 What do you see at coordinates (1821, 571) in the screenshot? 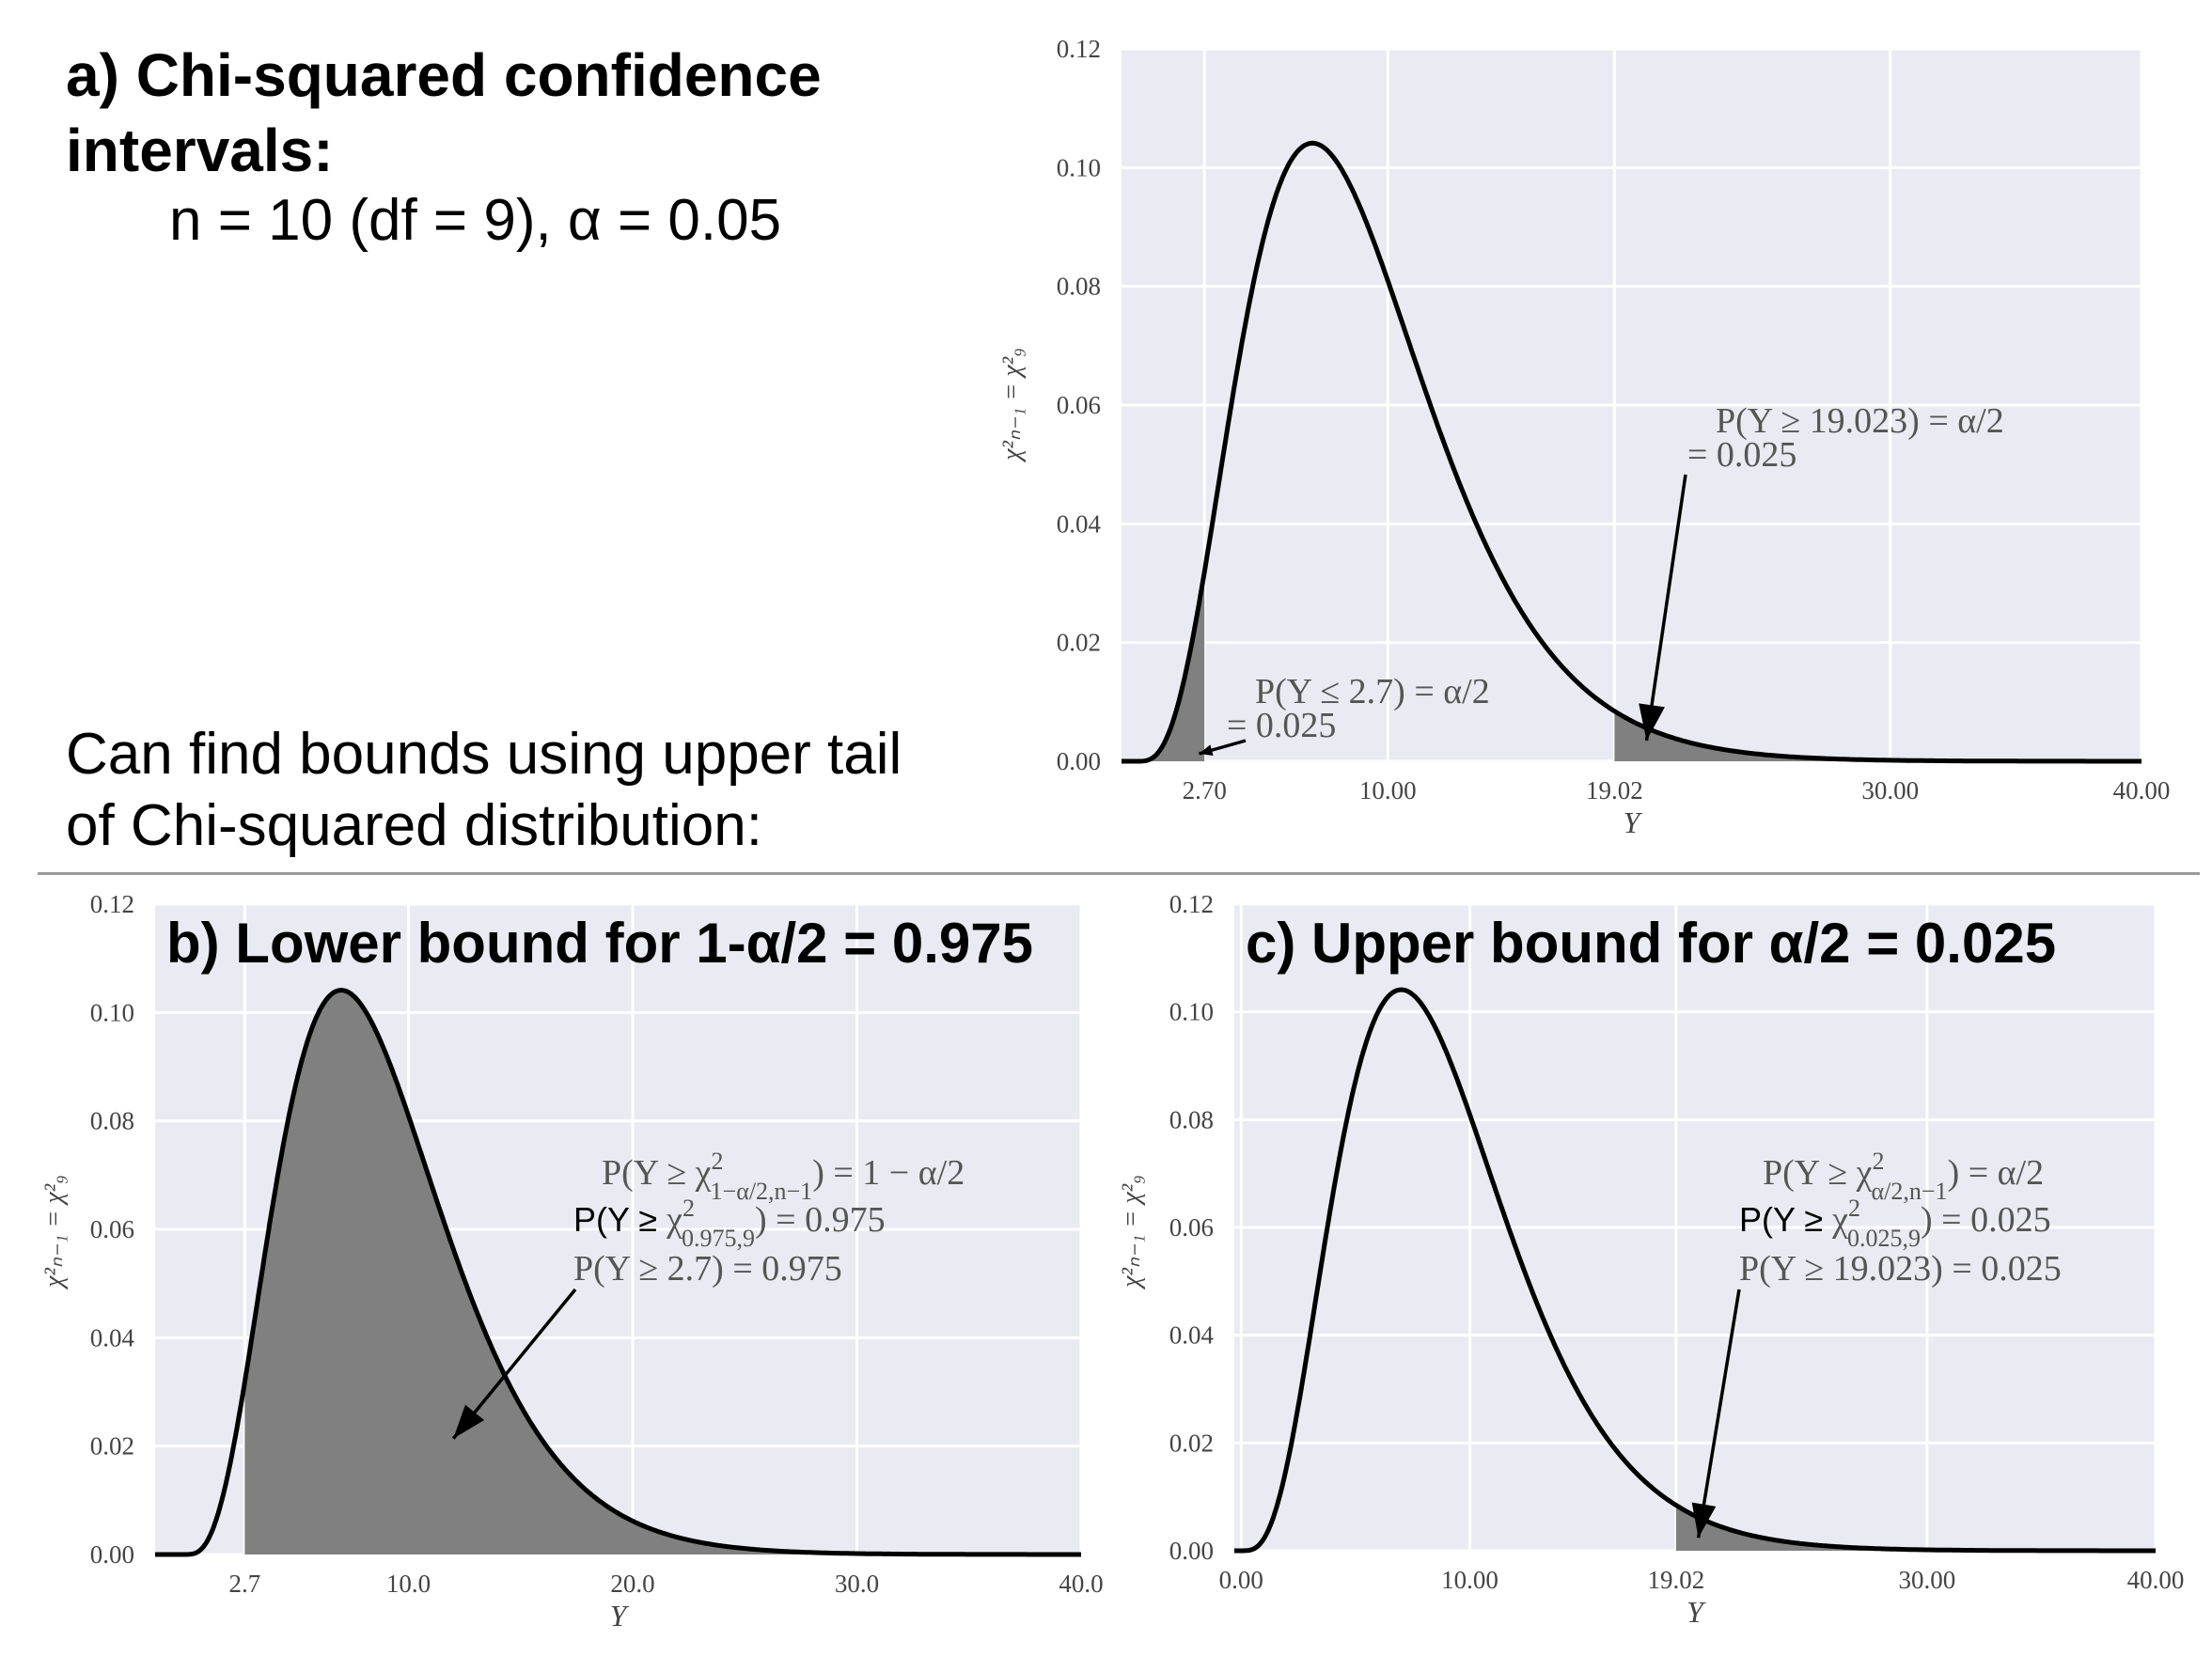
I see `annotation: P(Y ≥ 19.023) = α/2= 0.025` at bounding box center [1821, 571].